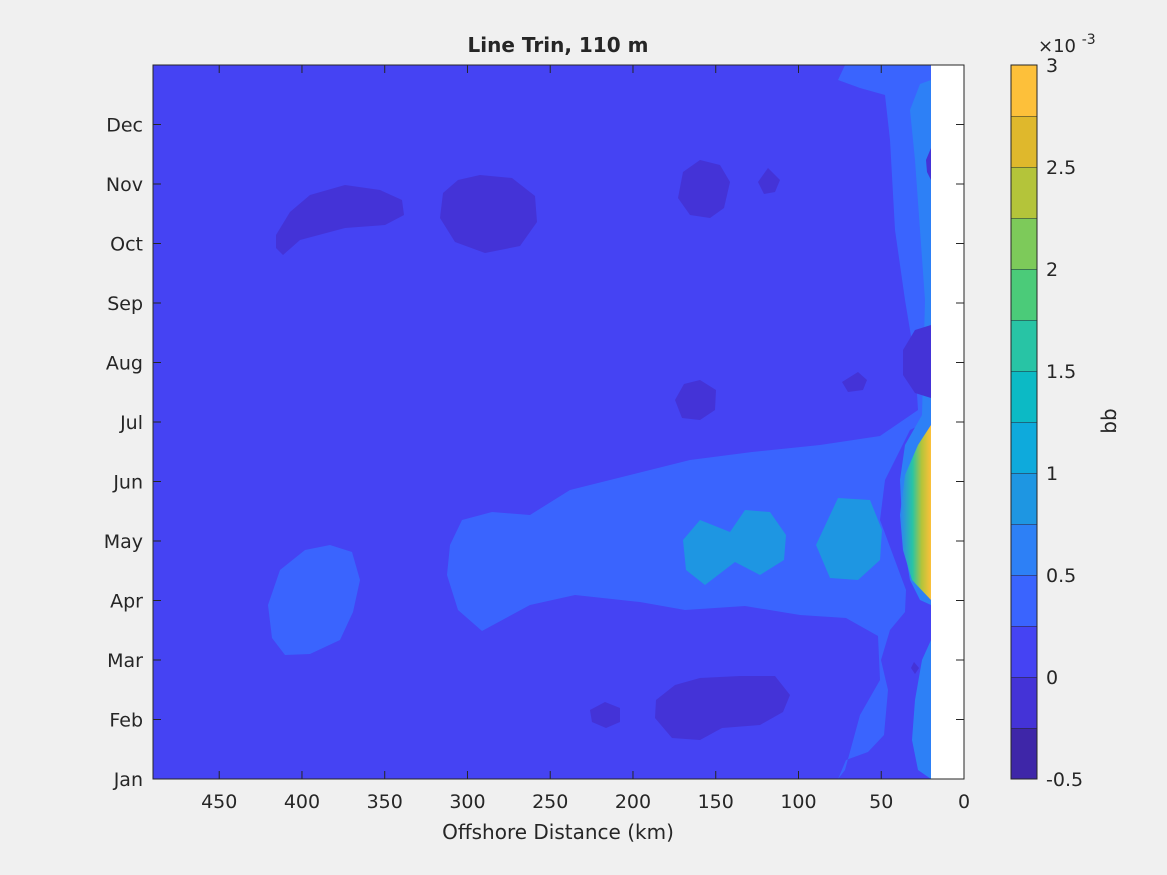  I want to click on colorbar-tick-label: 0, so click(1052, 678).